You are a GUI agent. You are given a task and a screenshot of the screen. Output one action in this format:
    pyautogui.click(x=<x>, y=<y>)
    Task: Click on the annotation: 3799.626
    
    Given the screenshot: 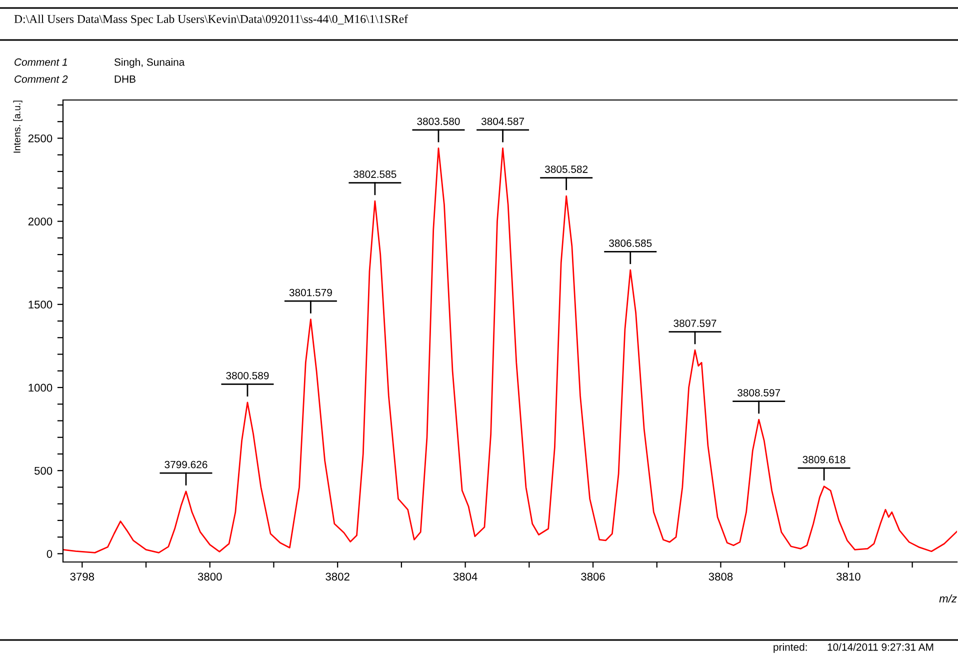 What is the action you would take?
    pyautogui.click(x=186, y=464)
    